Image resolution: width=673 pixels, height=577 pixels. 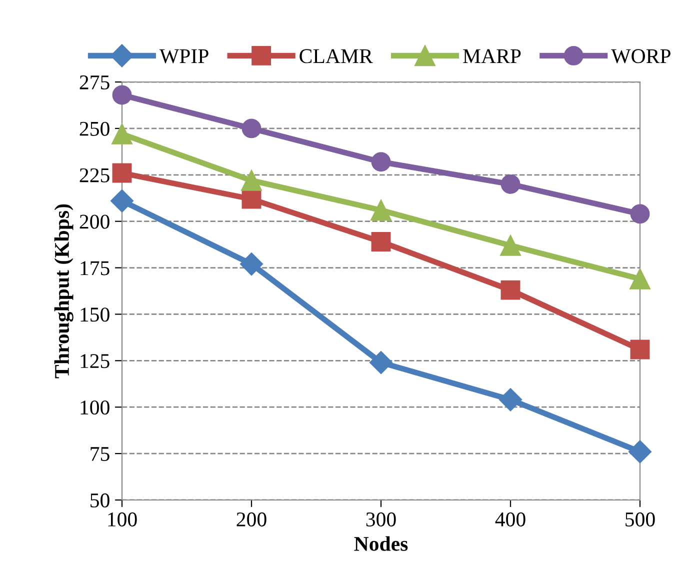 What do you see at coordinates (100, 454) in the screenshot?
I see `y-tick-label: 75` at bounding box center [100, 454].